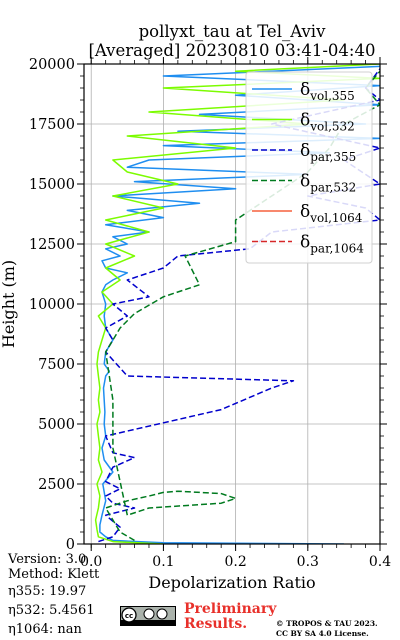 The height and width of the screenshot is (640, 400). Describe the element at coordinates (327, 91) in the screenshot. I see `legend-label: δvol,355` at that location.